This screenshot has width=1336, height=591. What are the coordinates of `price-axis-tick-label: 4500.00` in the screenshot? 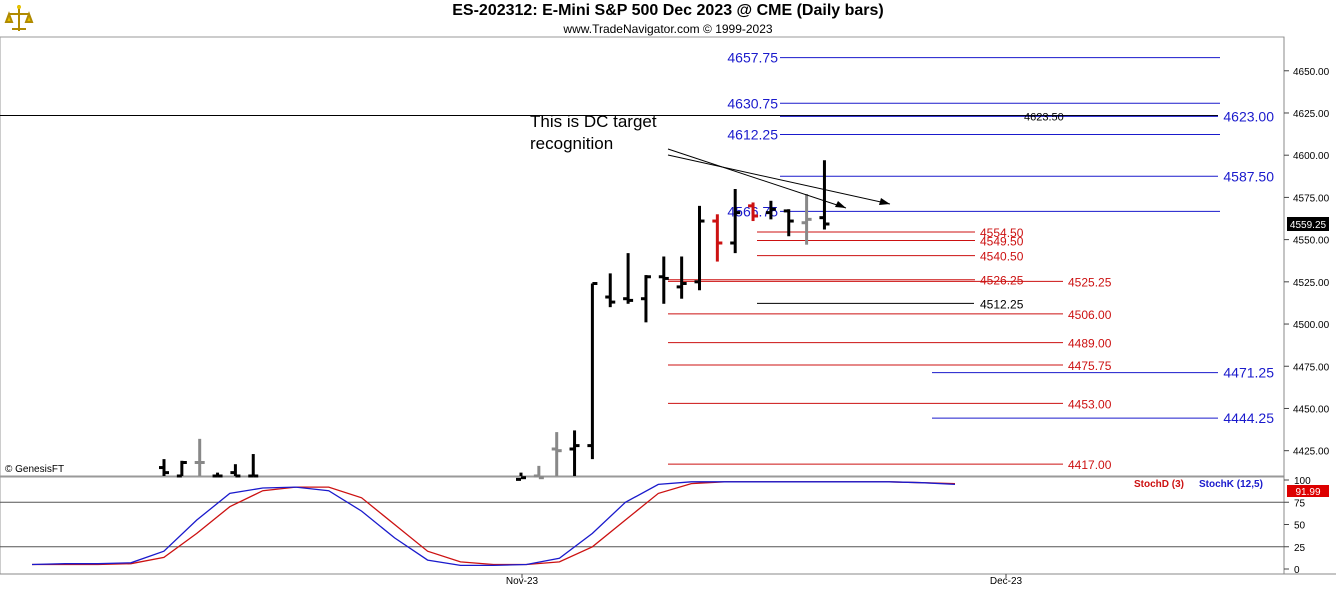 It's located at (1311, 325).